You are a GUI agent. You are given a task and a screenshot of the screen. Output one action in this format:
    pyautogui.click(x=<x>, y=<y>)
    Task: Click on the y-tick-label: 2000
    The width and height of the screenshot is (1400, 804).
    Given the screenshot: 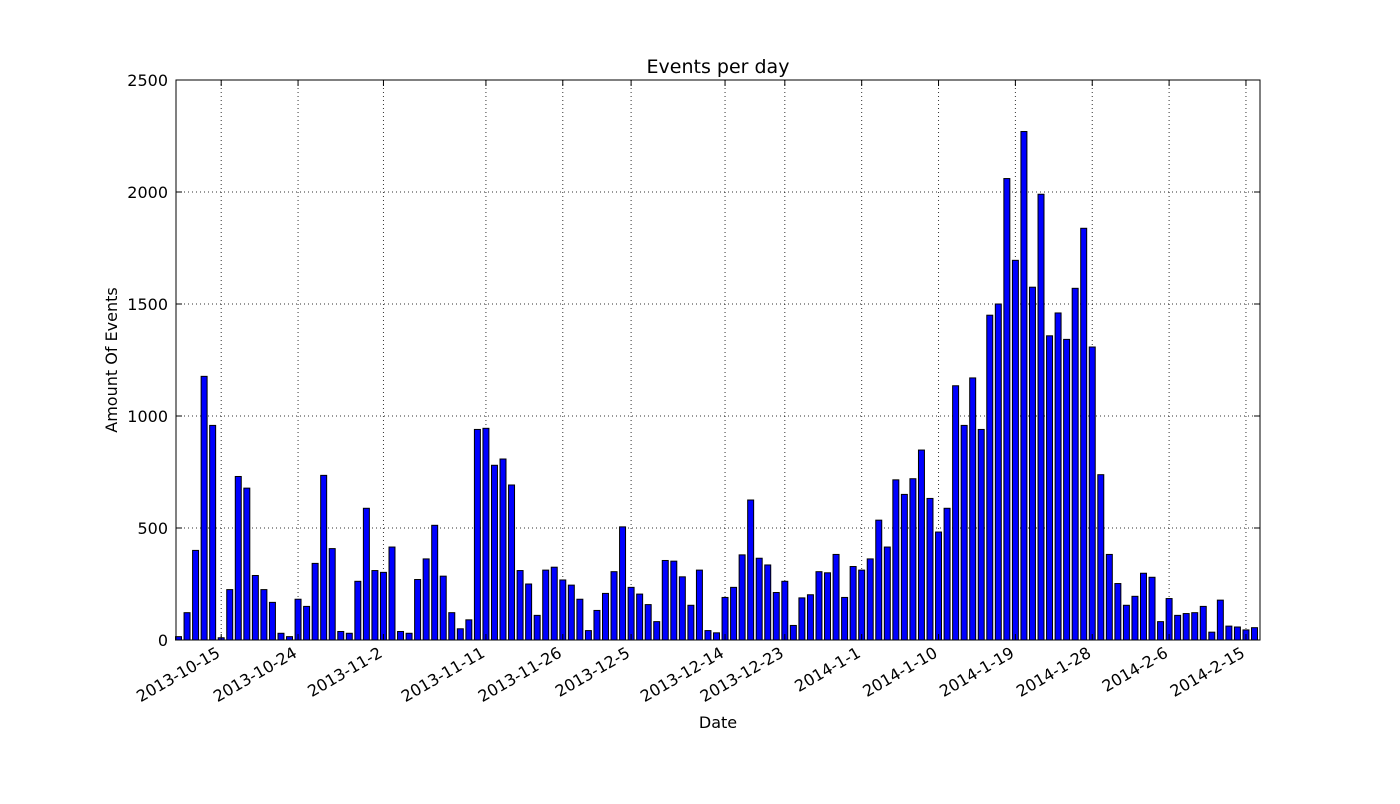 What is the action you would take?
    pyautogui.click(x=147, y=192)
    